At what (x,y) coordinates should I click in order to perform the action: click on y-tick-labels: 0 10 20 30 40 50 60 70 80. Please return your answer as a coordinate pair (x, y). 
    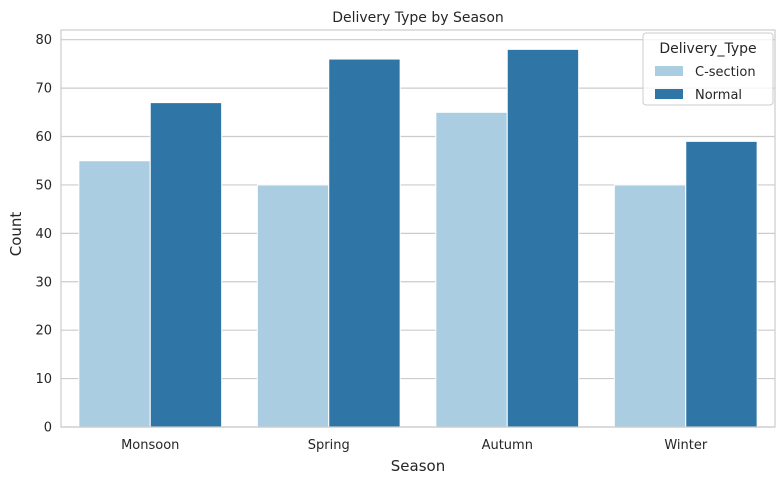
    Looking at the image, I should click on (43, 234).